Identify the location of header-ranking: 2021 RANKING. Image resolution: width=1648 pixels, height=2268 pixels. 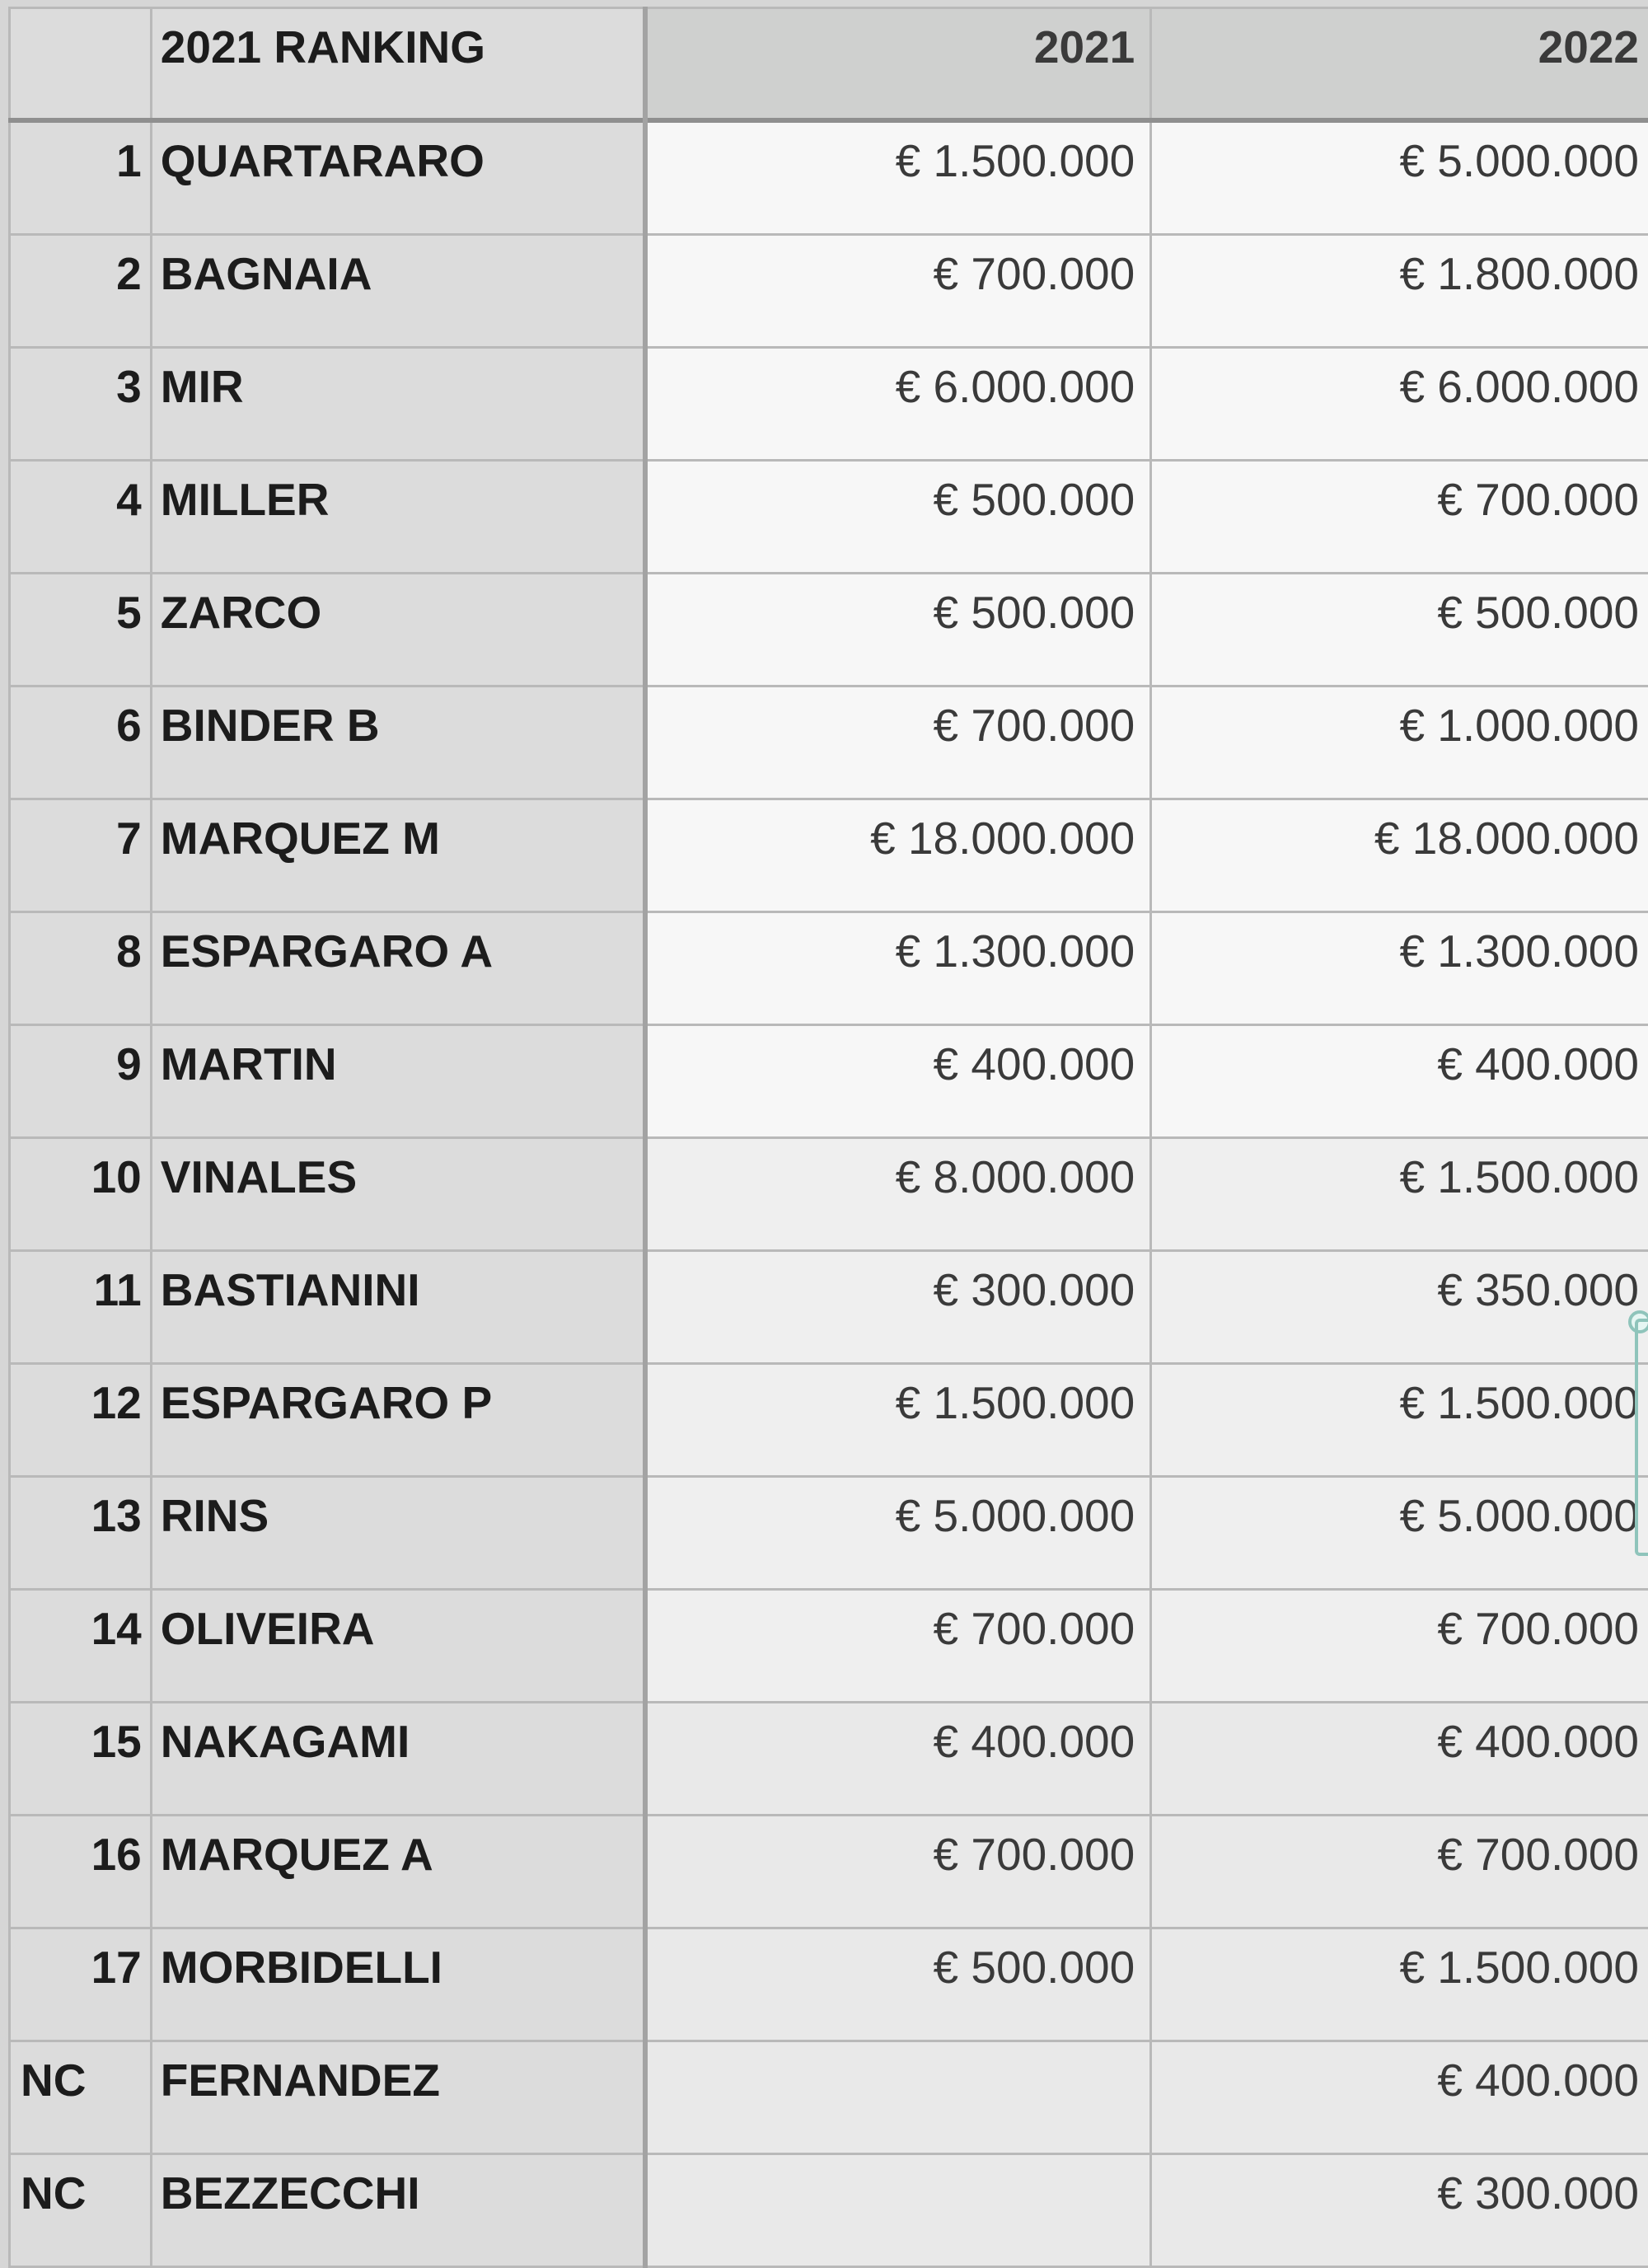
(398, 64).